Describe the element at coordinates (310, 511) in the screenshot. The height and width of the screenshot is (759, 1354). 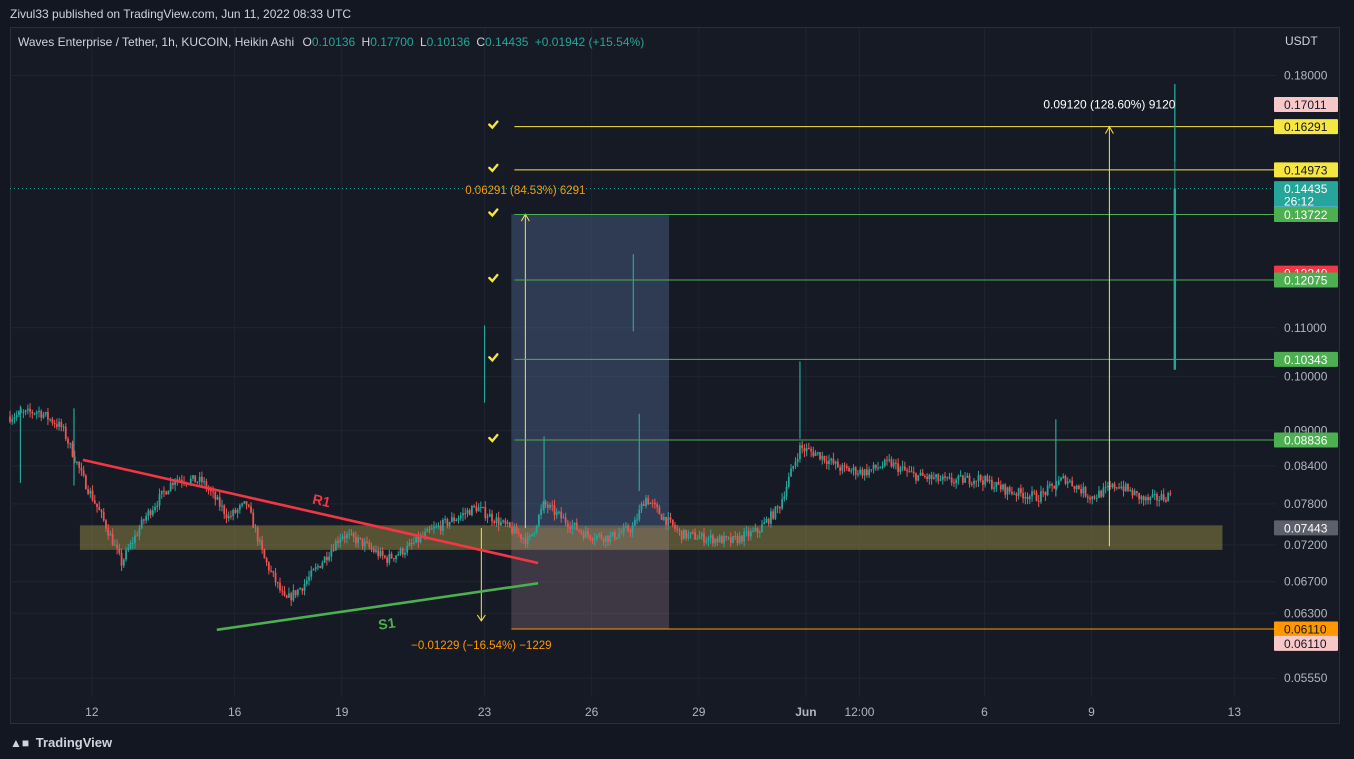
I see `trendline-r1` at that location.